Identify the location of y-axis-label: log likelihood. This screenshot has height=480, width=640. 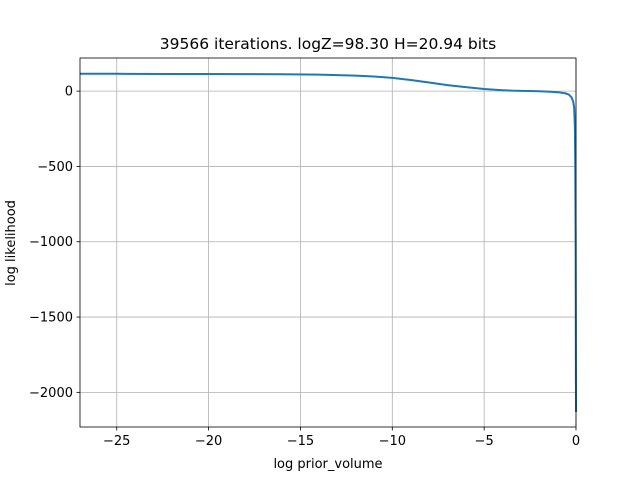
(11, 243).